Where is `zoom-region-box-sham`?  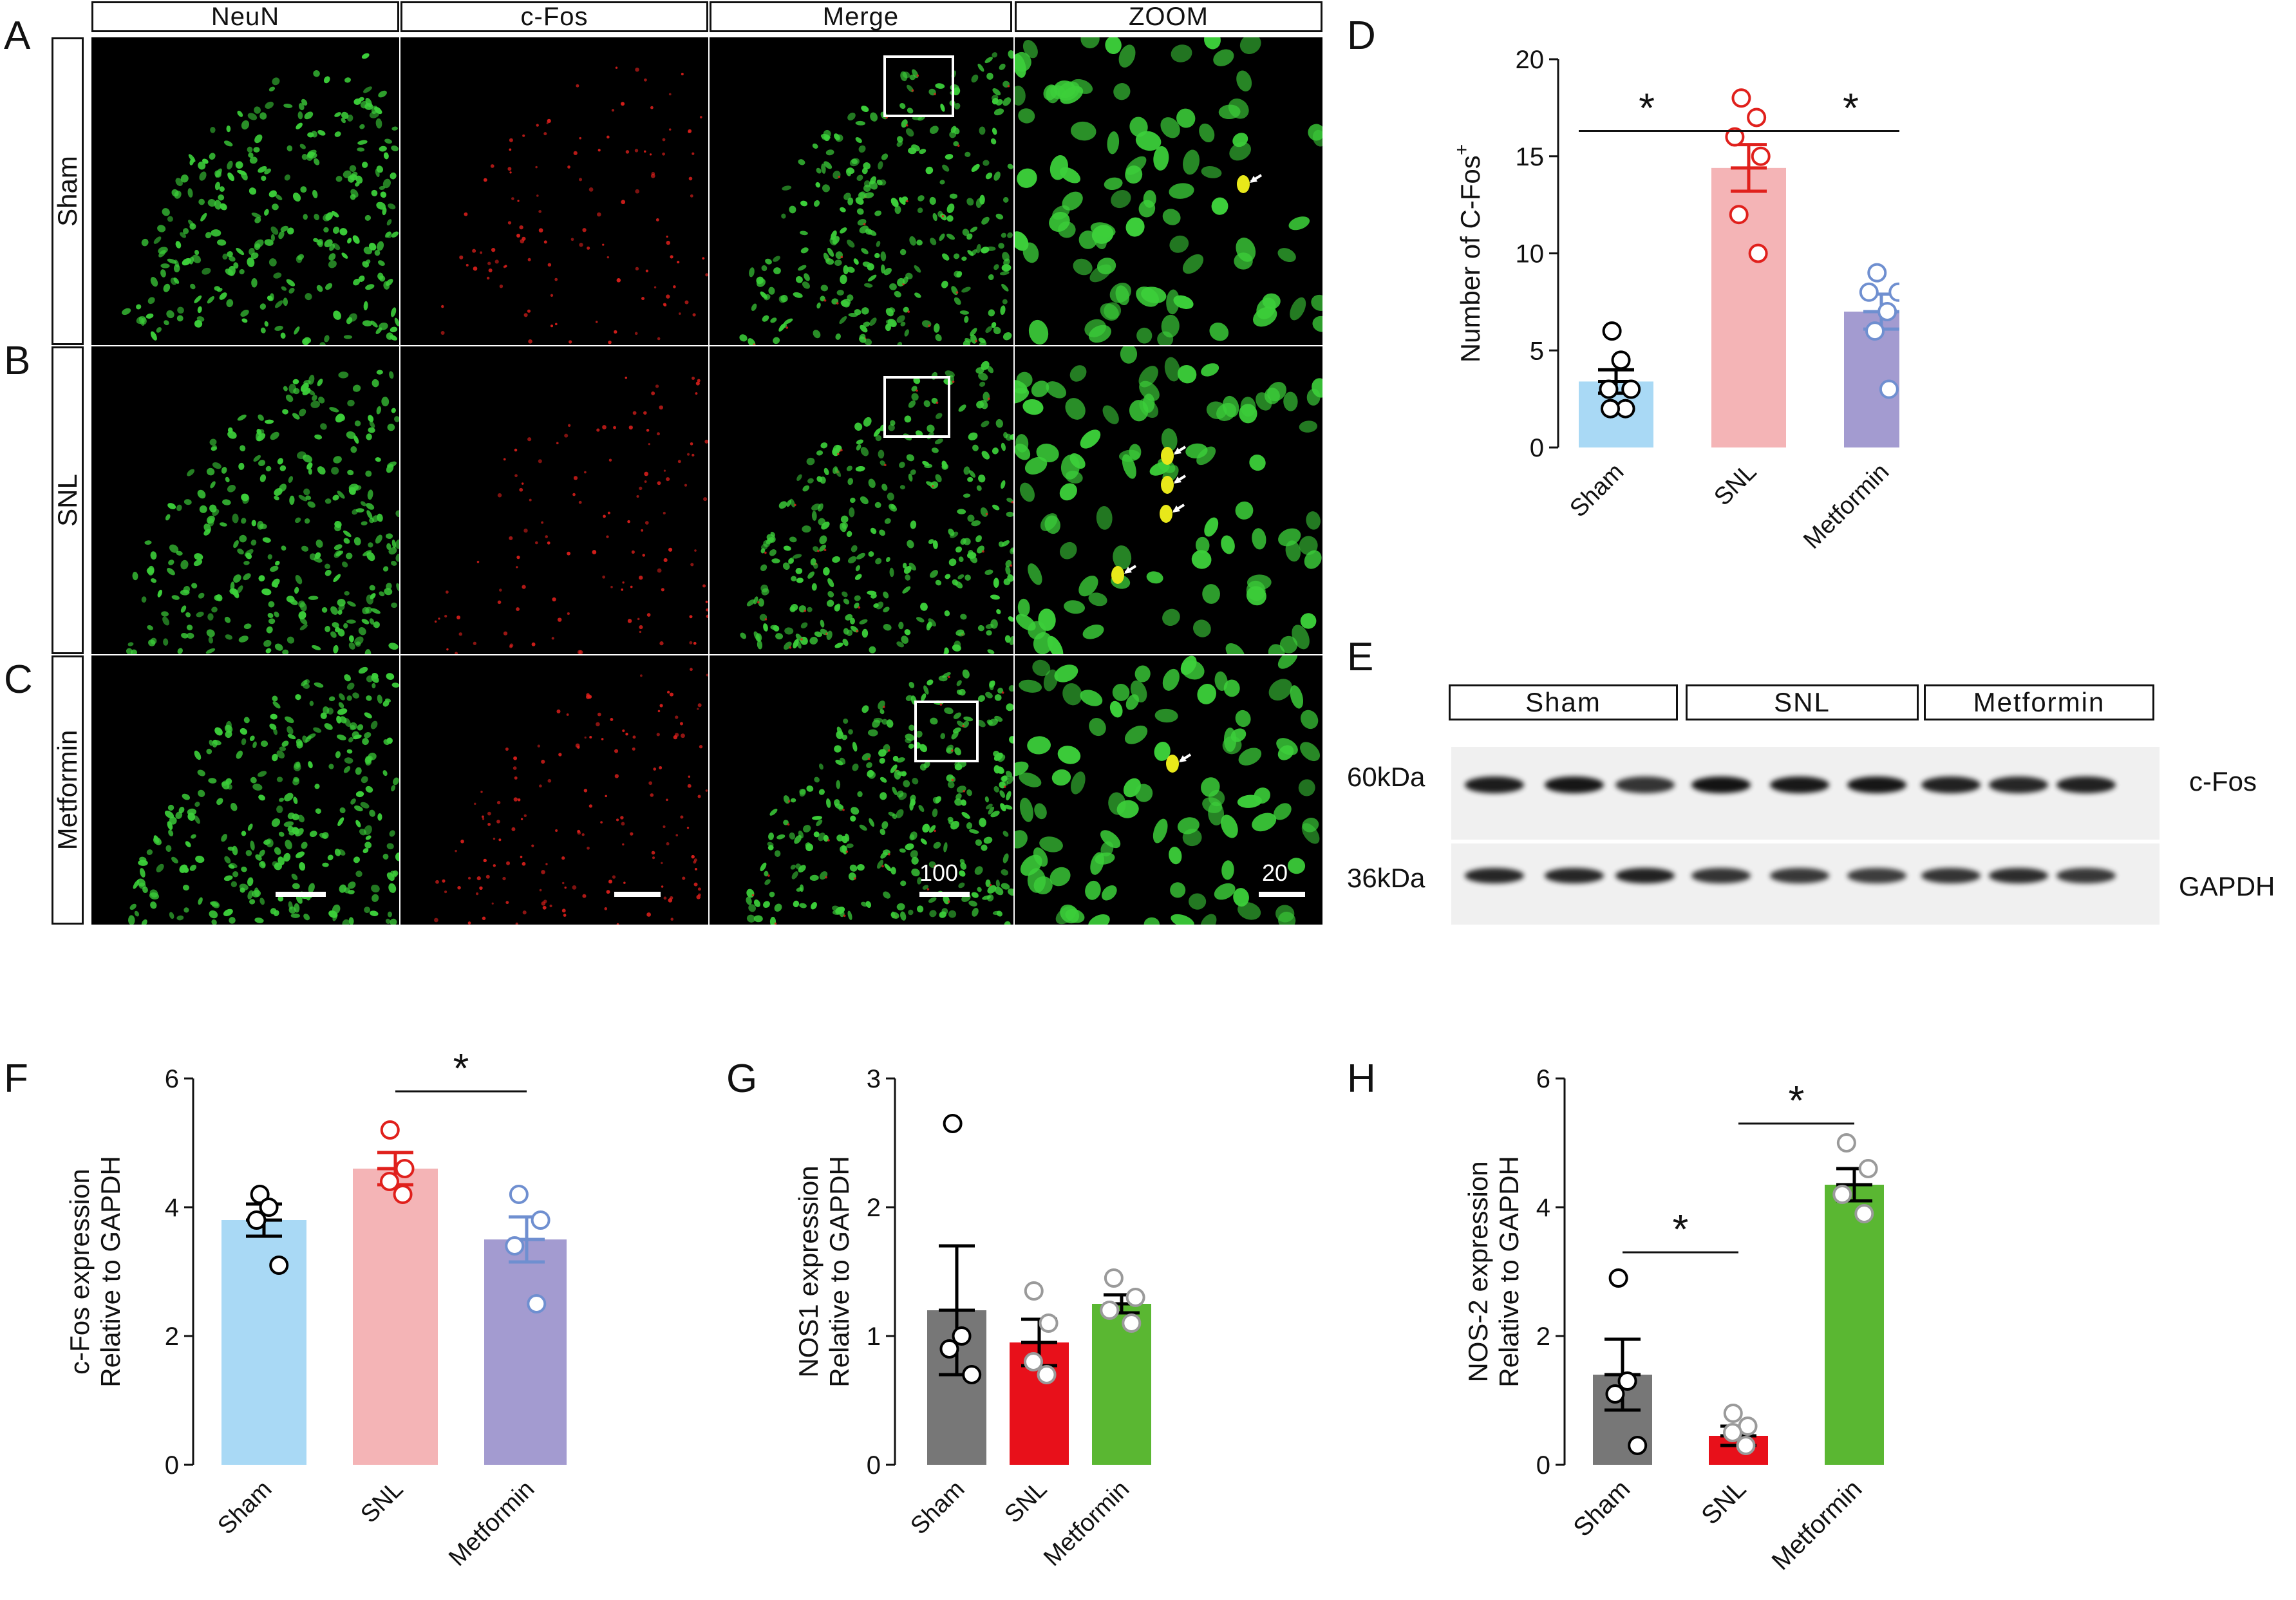
zoom-region-box-sham is located at coordinates (918, 86).